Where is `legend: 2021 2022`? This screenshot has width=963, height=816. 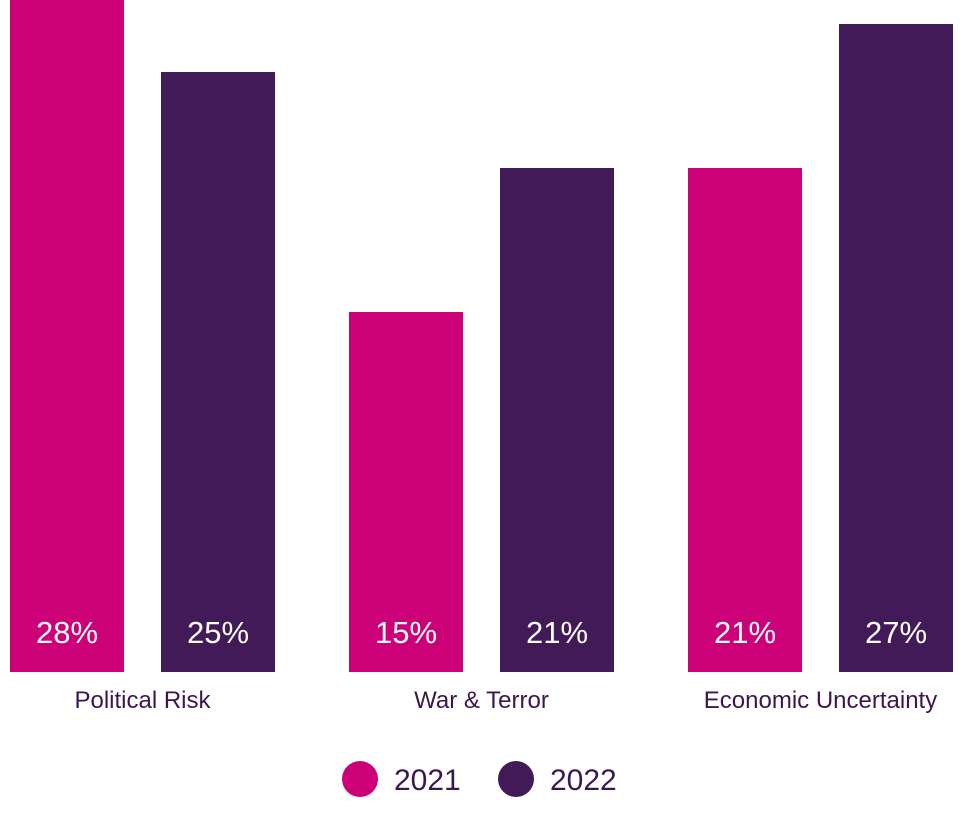
legend: 2021 2022 is located at coordinates (479, 779).